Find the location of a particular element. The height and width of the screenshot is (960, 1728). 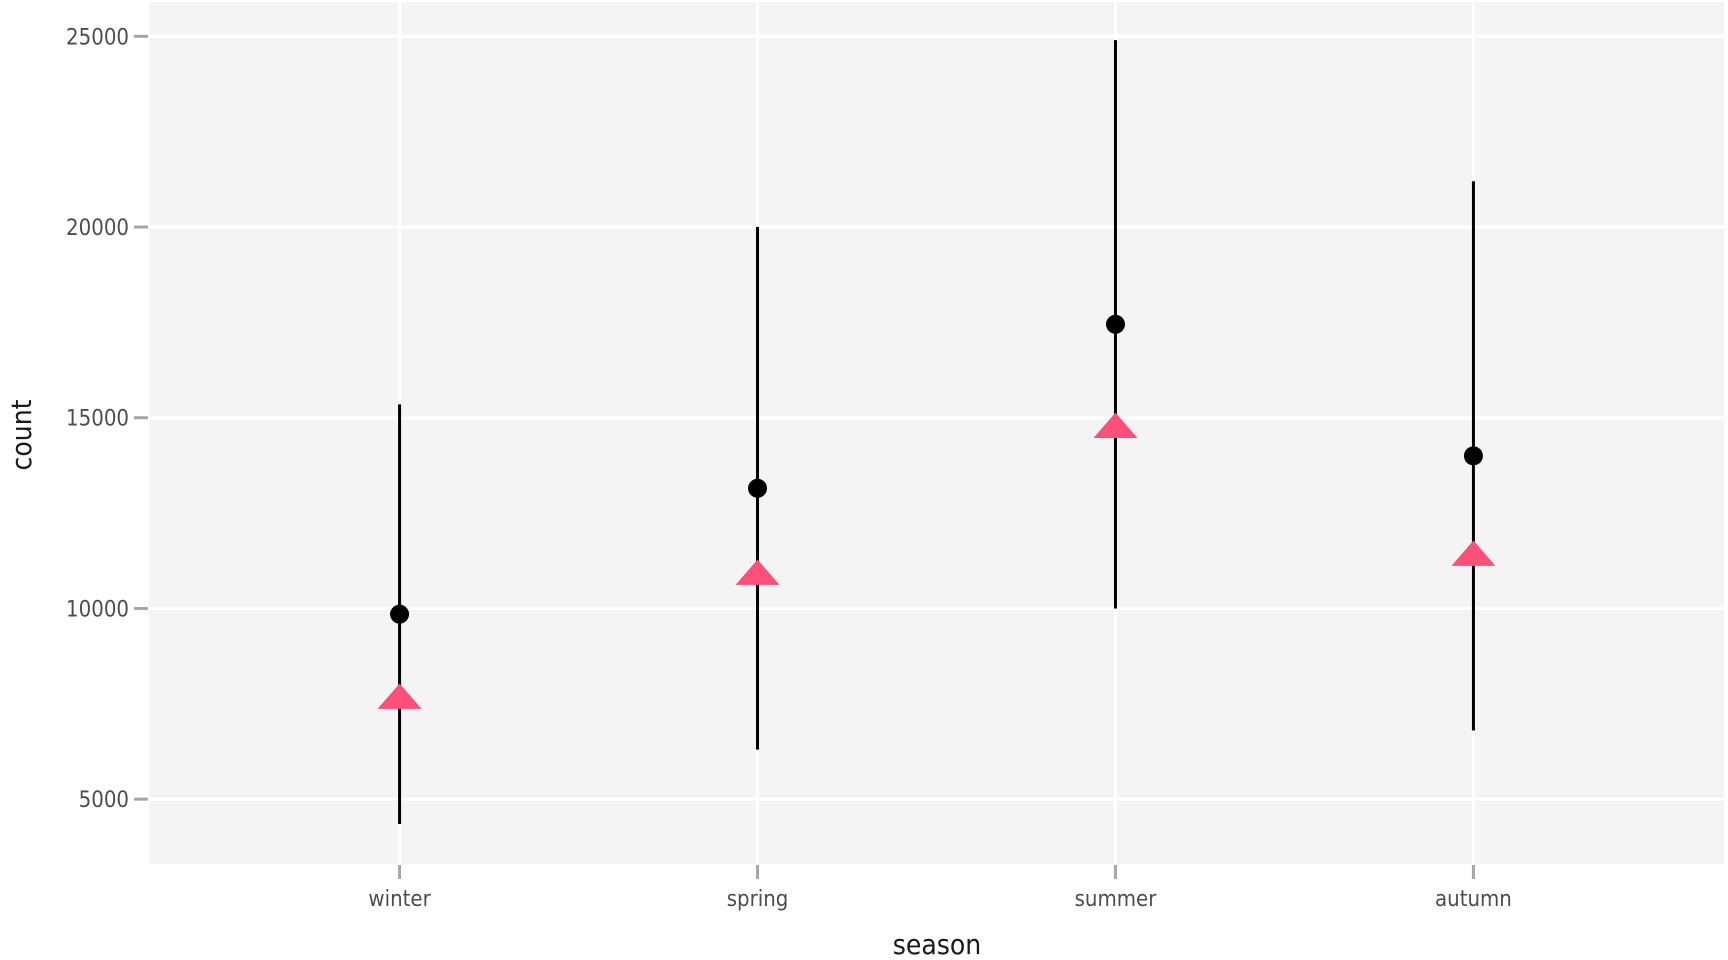

y-tick-label: 15000 is located at coordinates (97, 419).